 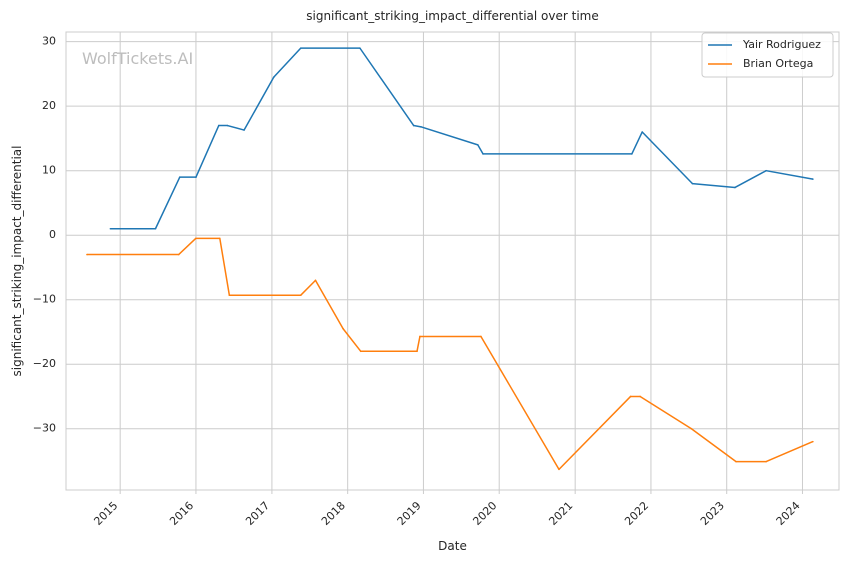 I want to click on legend: Yair Rodriguez Brian Ortega, so click(x=767, y=55).